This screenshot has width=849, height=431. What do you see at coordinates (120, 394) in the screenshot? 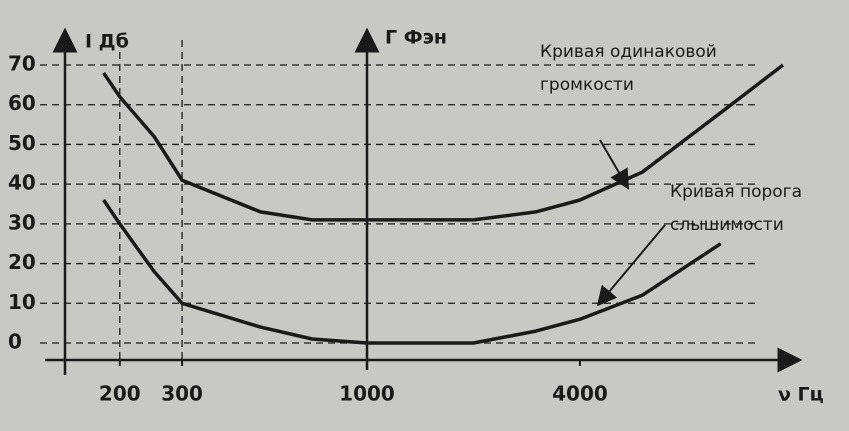
I see `x-tick-label: 200` at bounding box center [120, 394].